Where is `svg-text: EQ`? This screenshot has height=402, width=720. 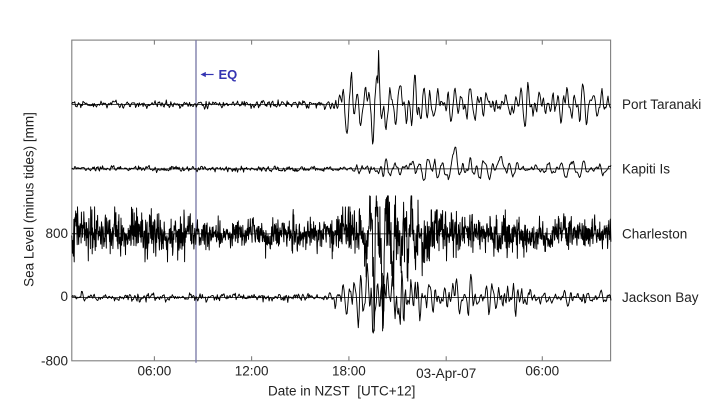 svg-text: EQ is located at coordinates (228, 74).